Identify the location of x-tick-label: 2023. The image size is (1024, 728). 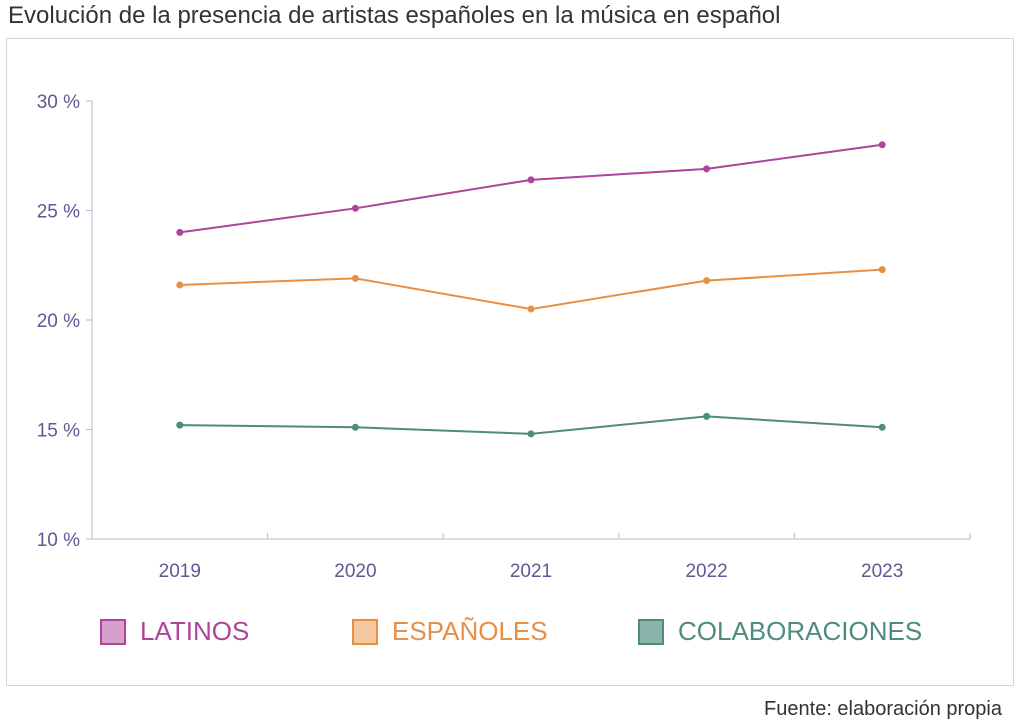
(882, 571).